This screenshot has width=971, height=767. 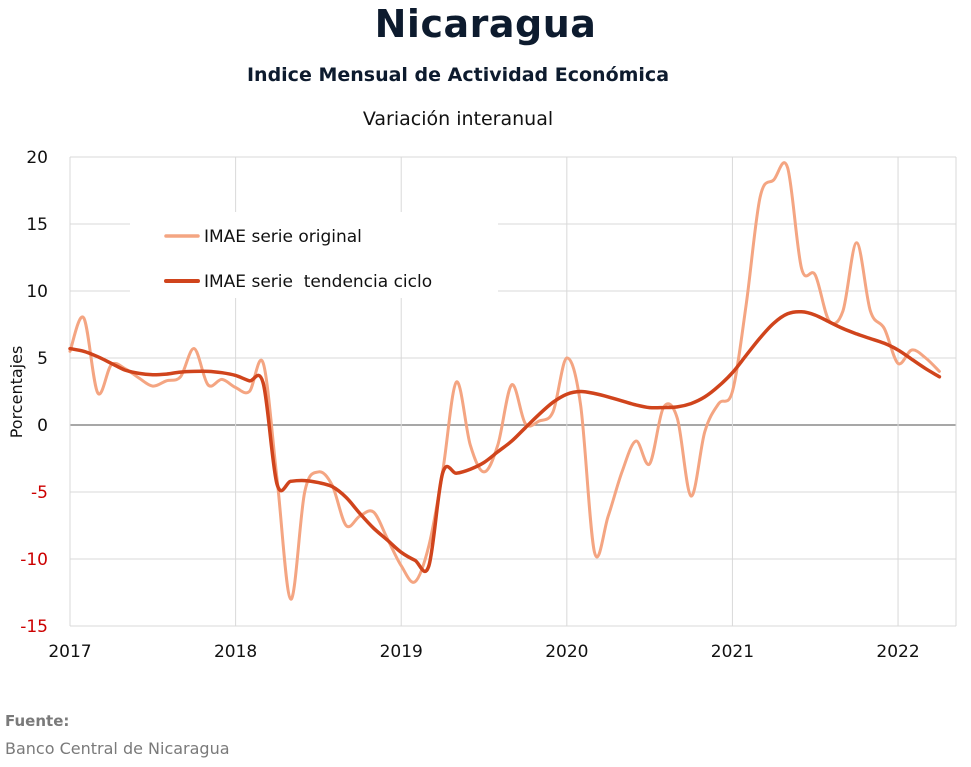 I want to click on y-tick-label: -15, so click(x=34, y=627).